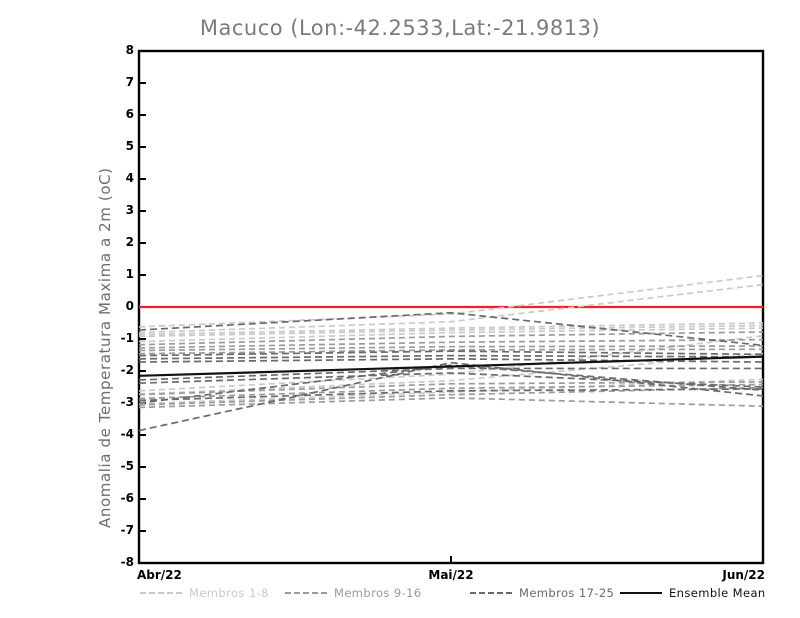 The height and width of the screenshot is (618, 800). What do you see at coordinates (378, 593) in the screenshot?
I see `legend-label: Membros 9-16` at bounding box center [378, 593].